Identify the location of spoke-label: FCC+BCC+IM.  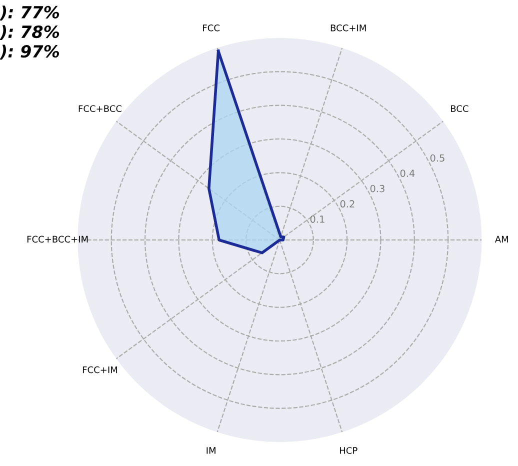
(57, 239).